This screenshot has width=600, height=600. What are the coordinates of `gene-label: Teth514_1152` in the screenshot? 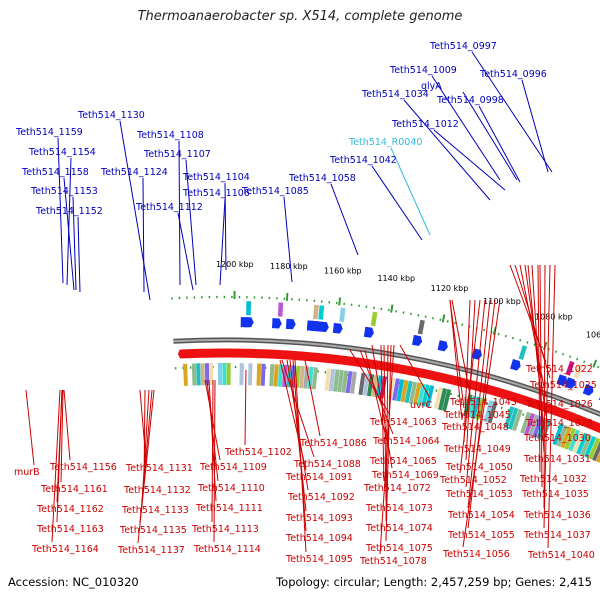 It's located at (69, 211).